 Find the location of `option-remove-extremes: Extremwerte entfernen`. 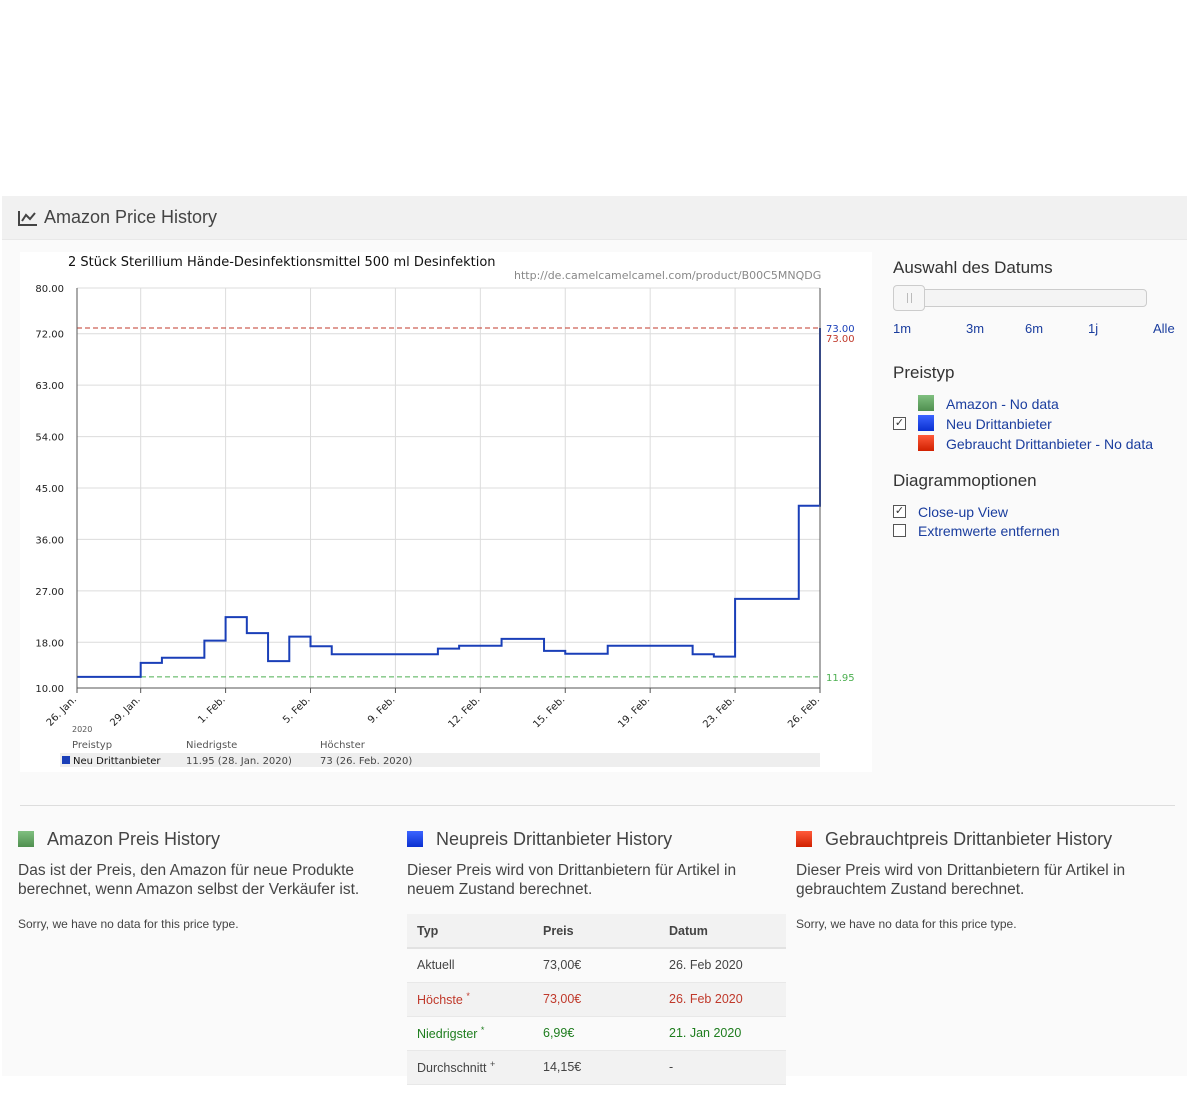

option-remove-extremes: Extremwerte entfernen is located at coordinates (1038, 531).